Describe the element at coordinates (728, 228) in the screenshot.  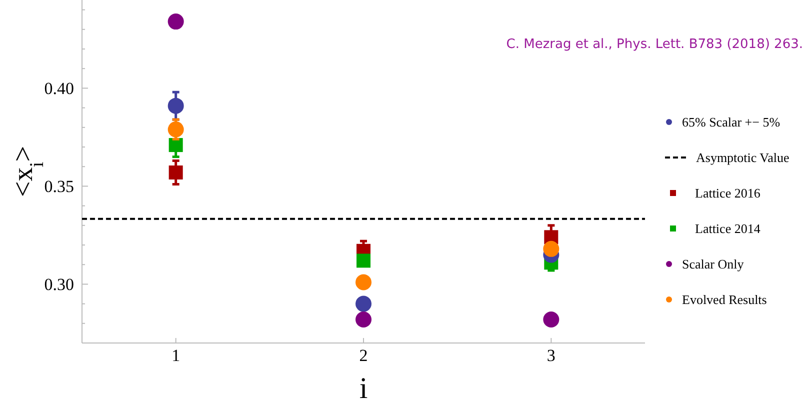
I see `legend-label: Lattice 2014` at that location.